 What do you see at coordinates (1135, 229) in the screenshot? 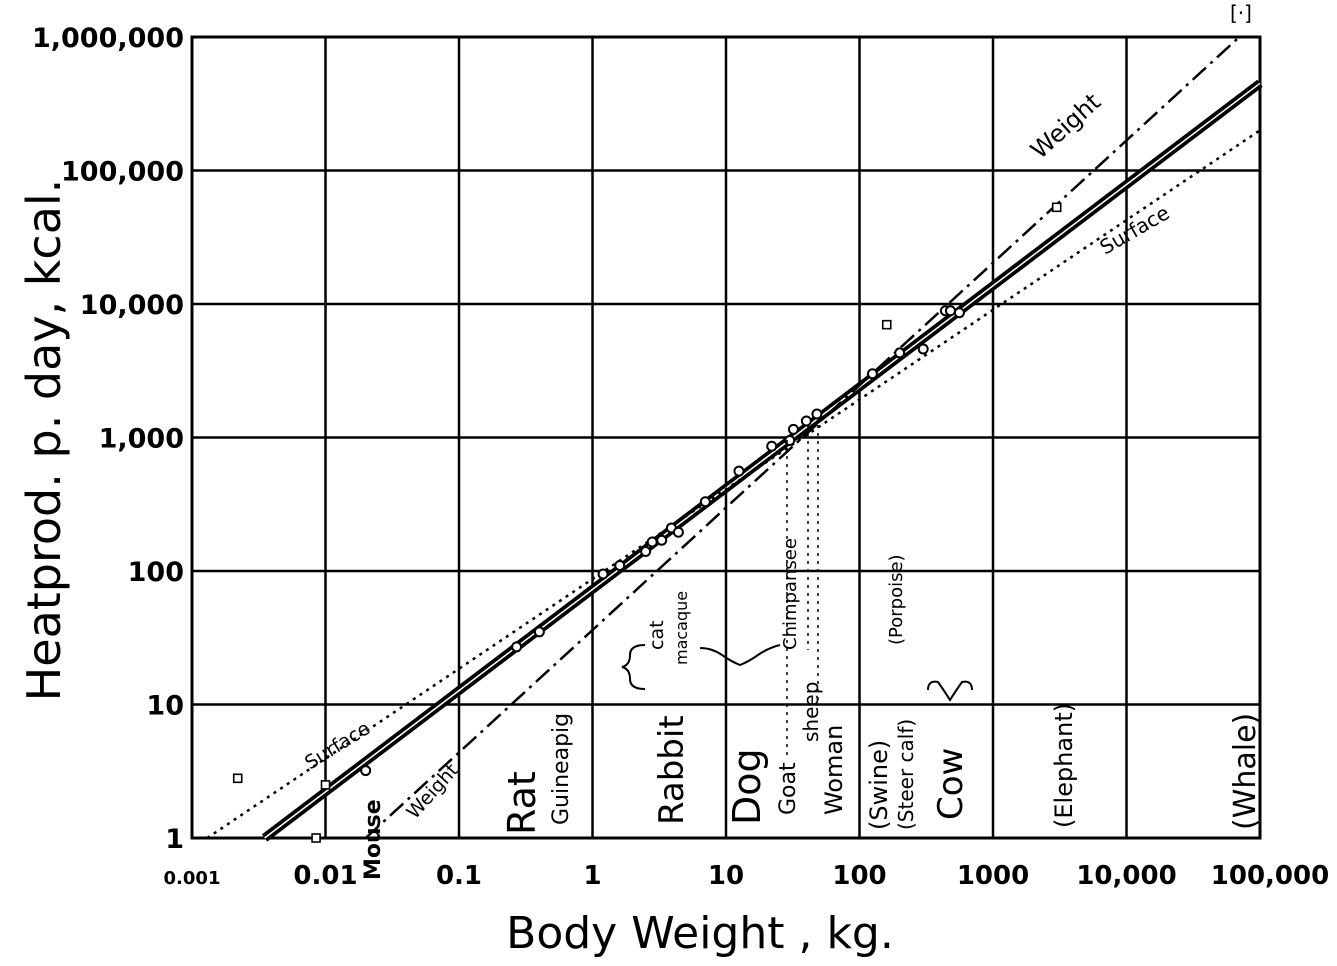
I see `surface-label-top: Surface` at bounding box center [1135, 229].